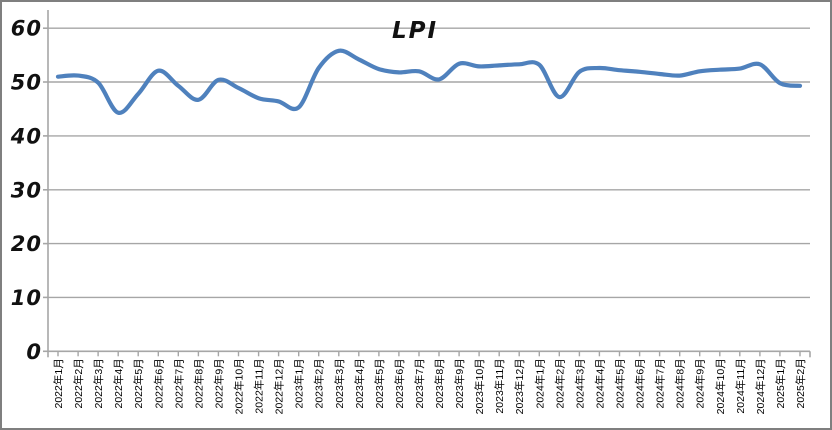 The width and height of the screenshot is (832, 430). What do you see at coordinates (680, 383) in the screenshot?
I see `x-axis-tick-label: 2024年8月` at bounding box center [680, 383].